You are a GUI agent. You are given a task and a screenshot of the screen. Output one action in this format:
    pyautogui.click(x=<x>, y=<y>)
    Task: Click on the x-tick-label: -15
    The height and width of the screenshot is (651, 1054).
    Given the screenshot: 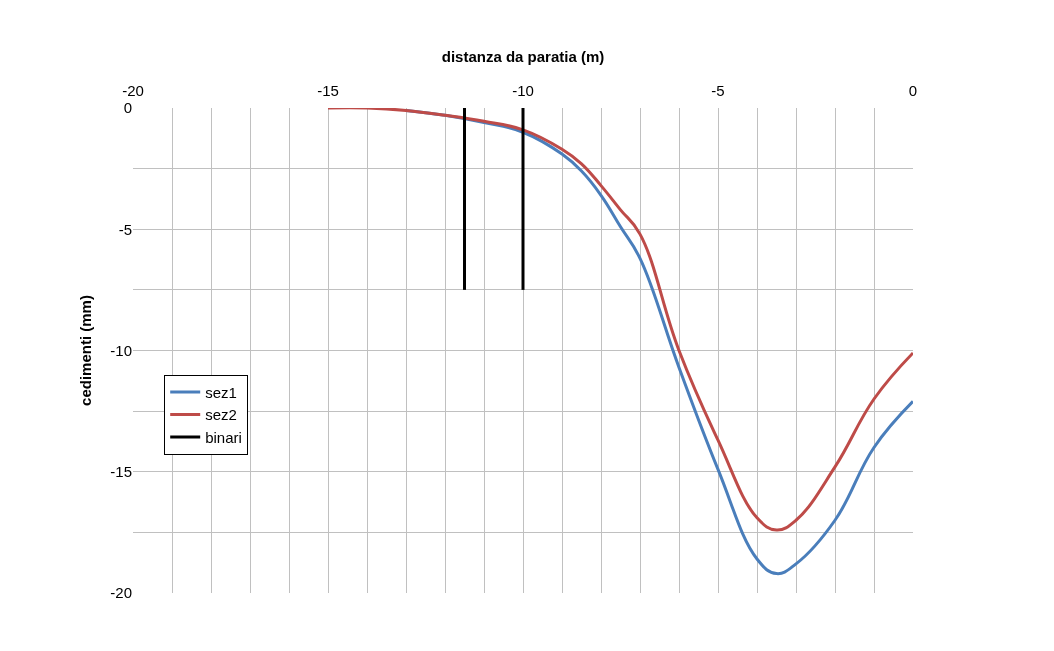 What is the action you would take?
    pyautogui.click(x=328, y=90)
    